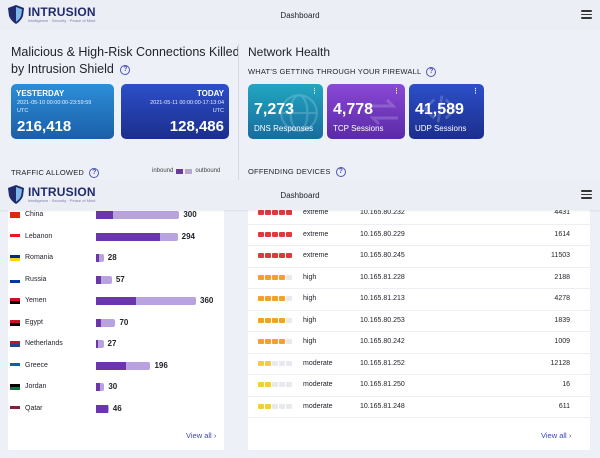 Image resolution: width=600 pixels, height=458 pixels. I want to click on device-row: moderate 10.165.81.252 12128, so click(419, 364).